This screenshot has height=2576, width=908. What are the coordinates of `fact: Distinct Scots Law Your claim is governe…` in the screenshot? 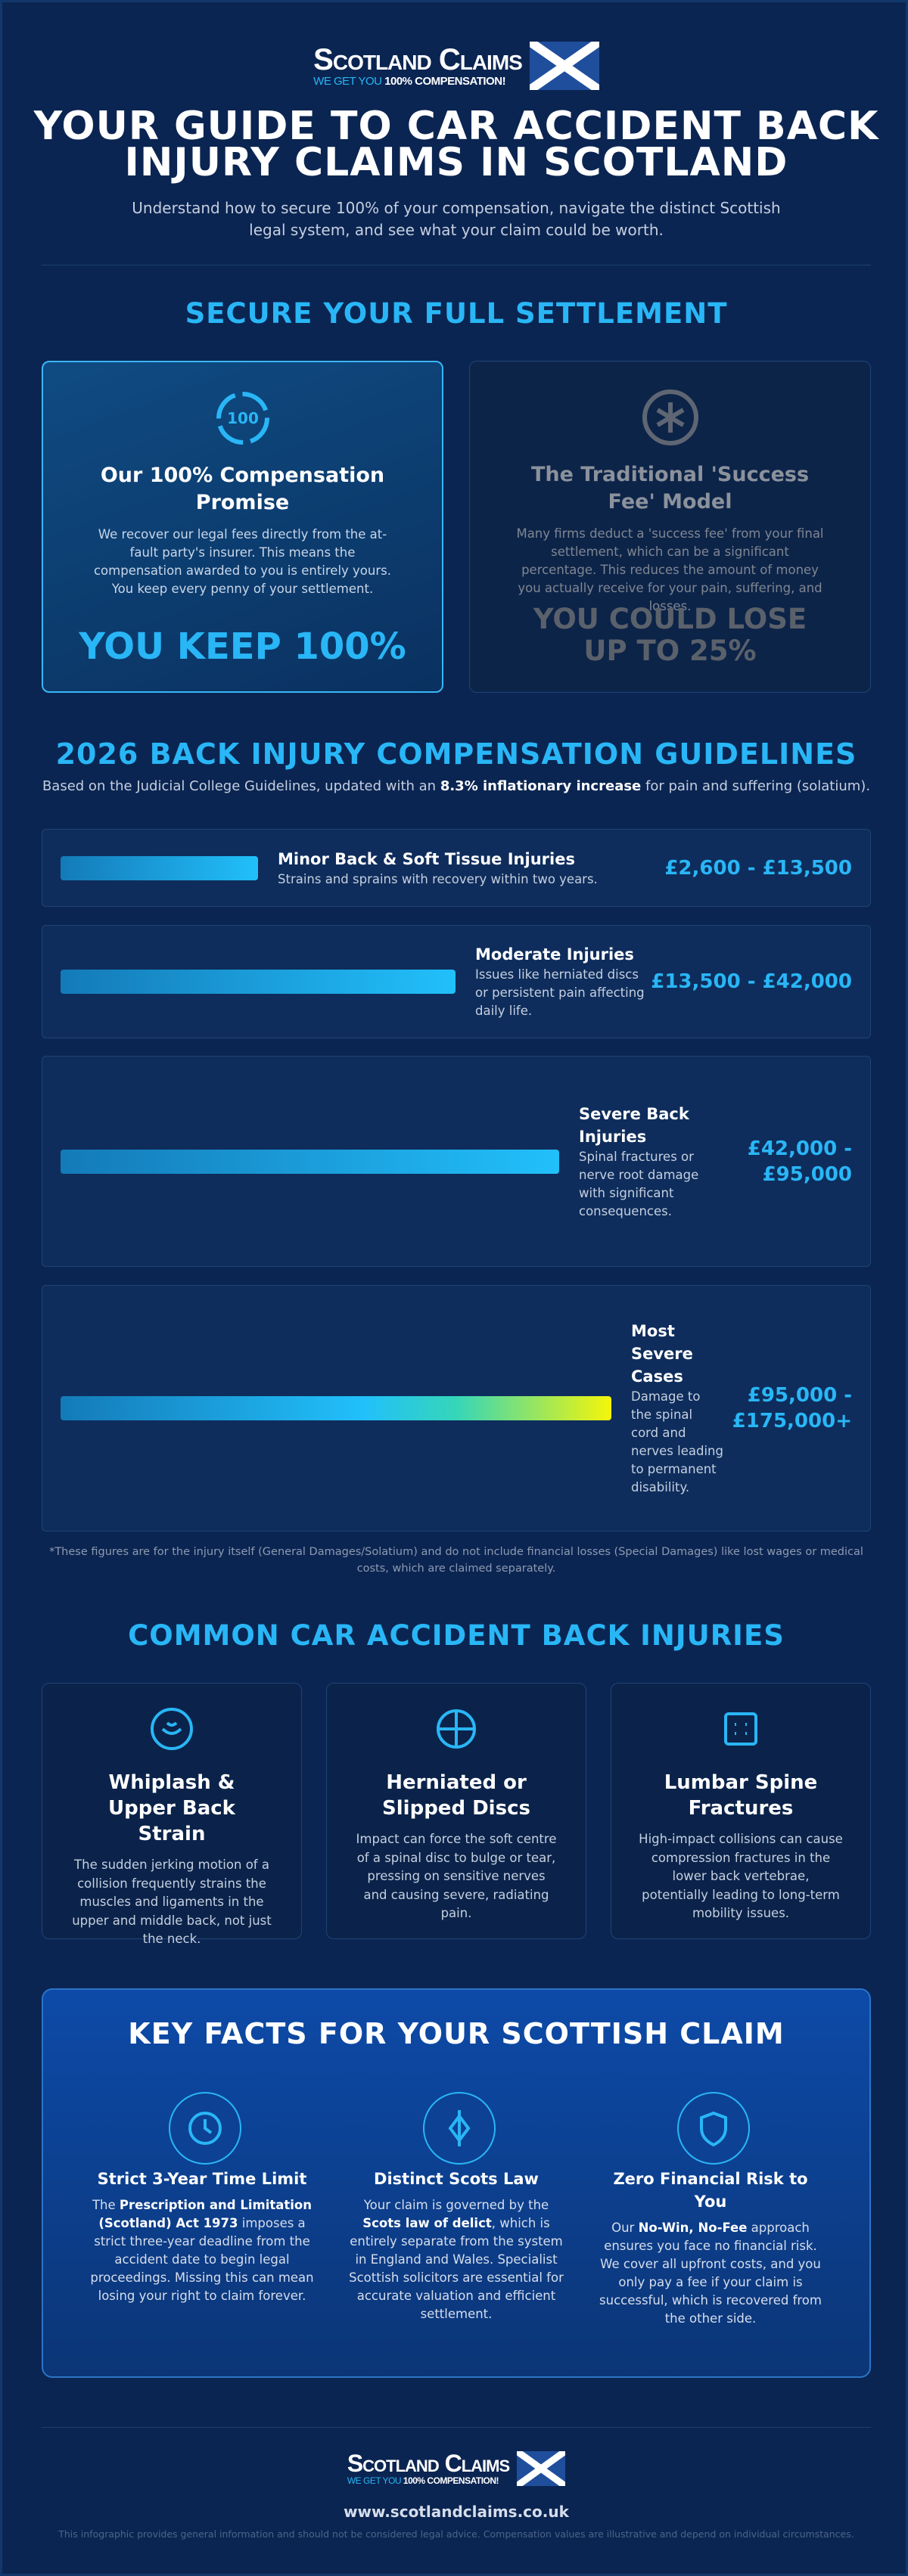 It's located at (457, 2207).